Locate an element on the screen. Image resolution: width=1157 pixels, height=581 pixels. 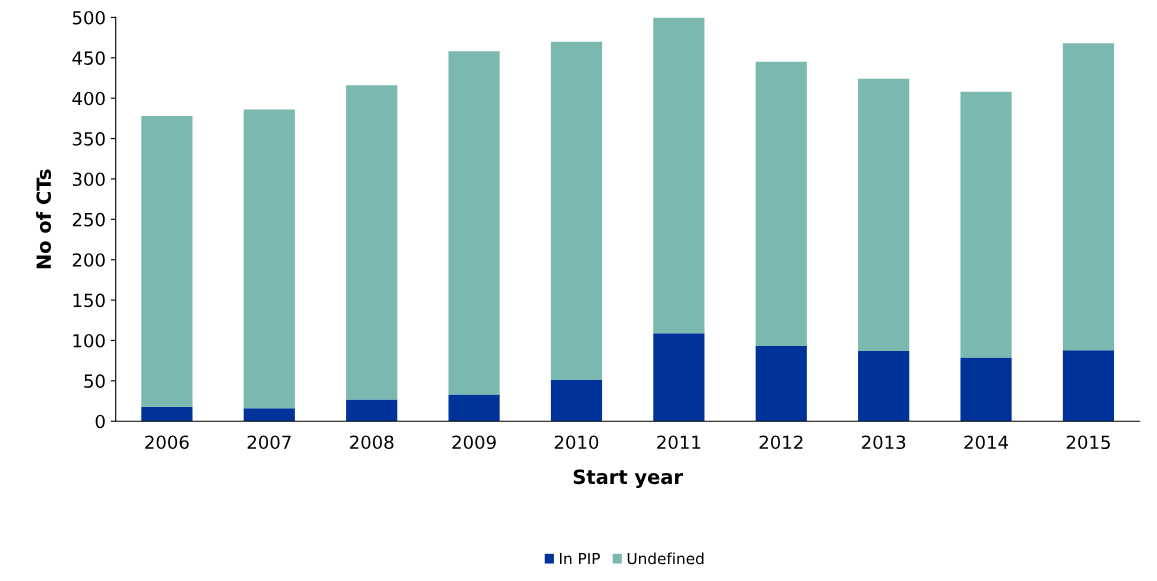
legend-label: In PIP is located at coordinates (580, 558).